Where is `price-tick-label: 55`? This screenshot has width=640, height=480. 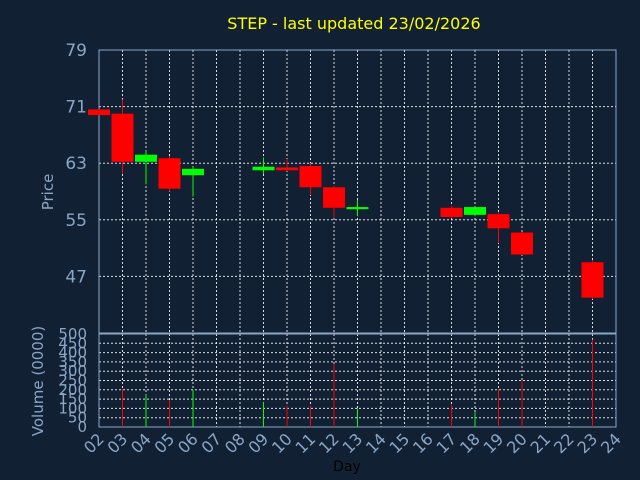 price-tick-label: 55 is located at coordinates (76, 221).